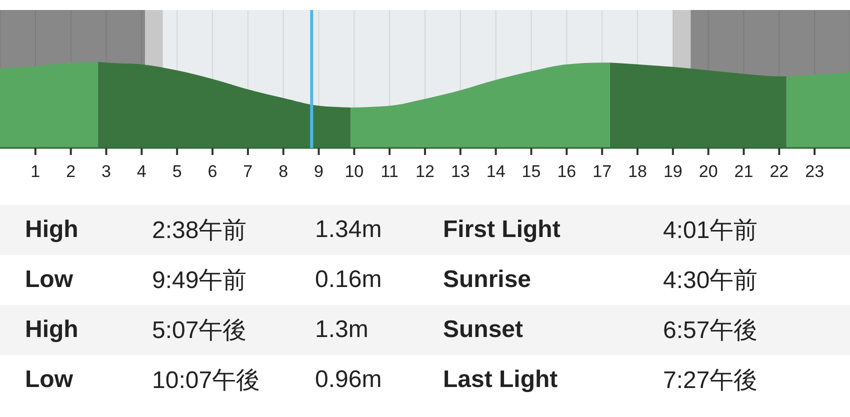  Describe the element at coordinates (389, 172) in the screenshot. I see `x-tick-label: 11` at that location.